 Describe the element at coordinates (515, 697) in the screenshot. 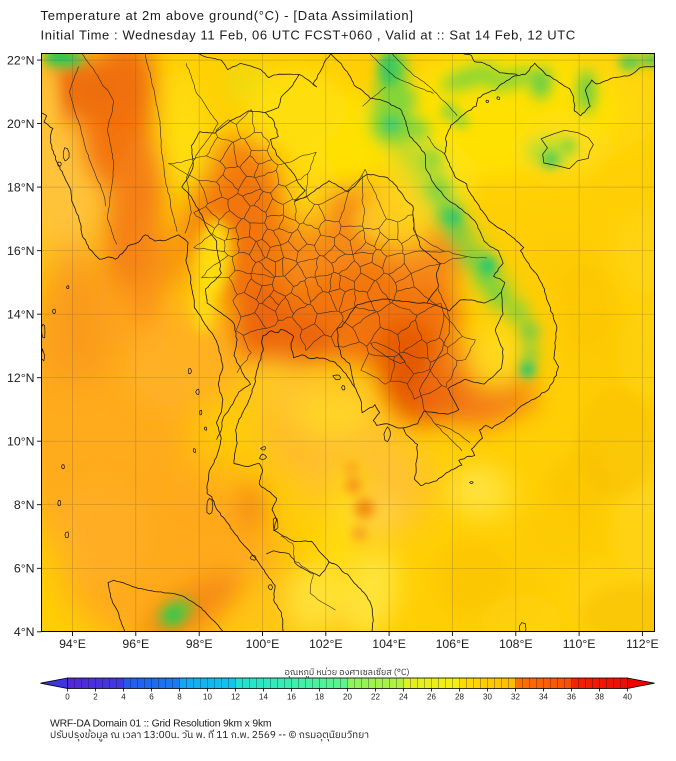

I see `svg-text: 32` at that location.